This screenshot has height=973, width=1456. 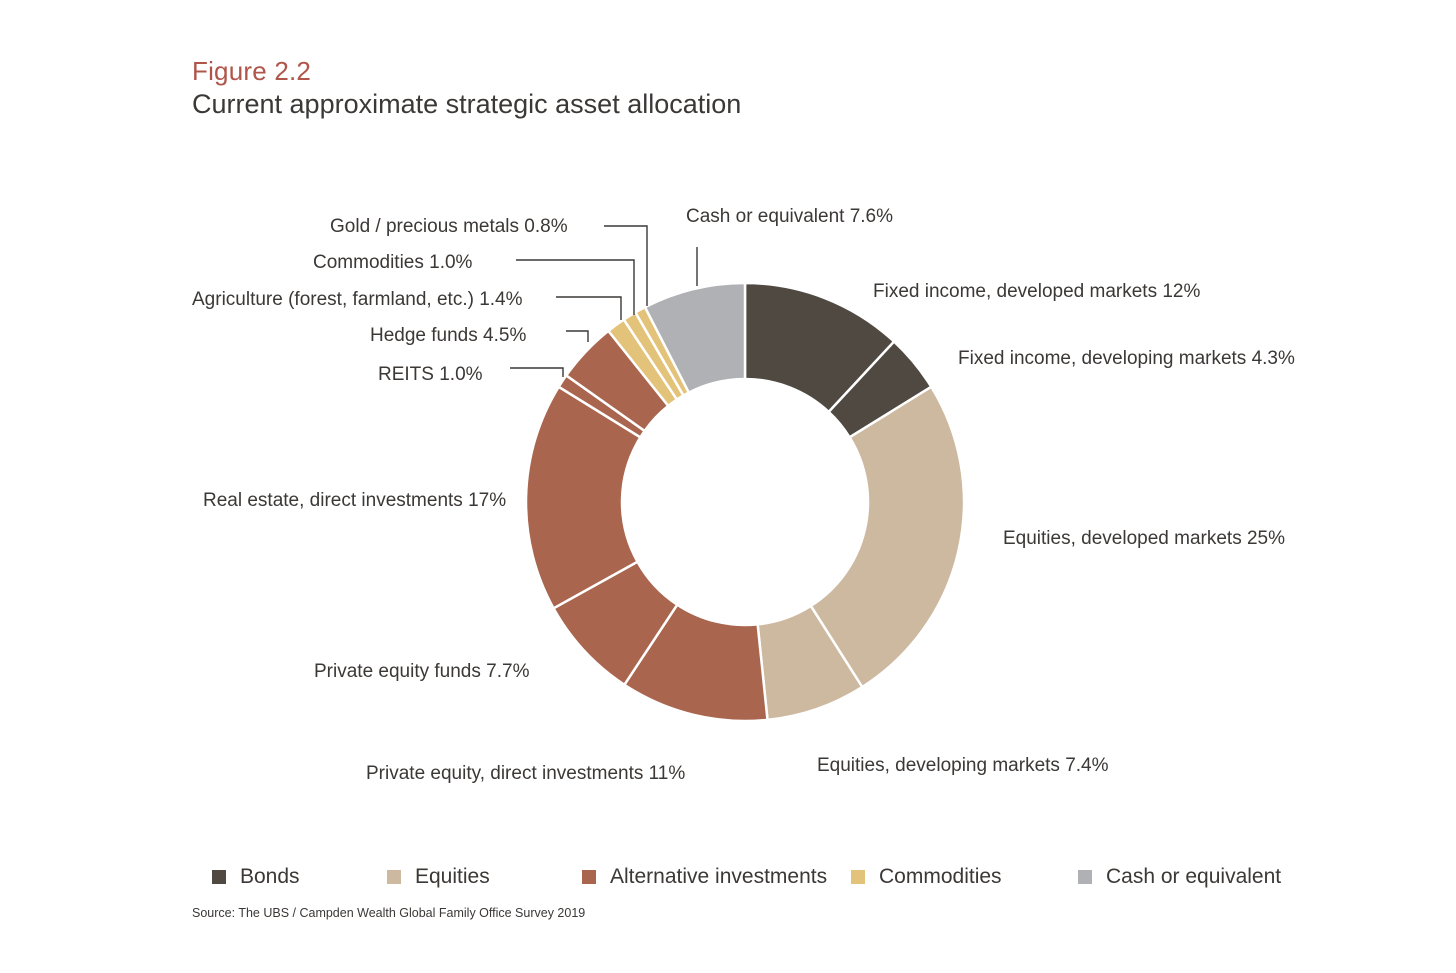 I want to click on legend-item-commodities: Commodities, so click(x=926, y=877).